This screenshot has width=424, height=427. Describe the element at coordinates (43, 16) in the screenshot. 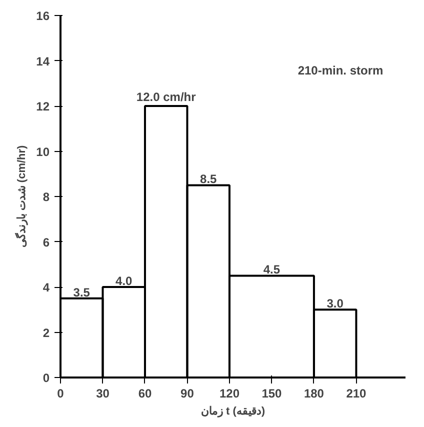

I see `y-tick-label: 16` at that location.